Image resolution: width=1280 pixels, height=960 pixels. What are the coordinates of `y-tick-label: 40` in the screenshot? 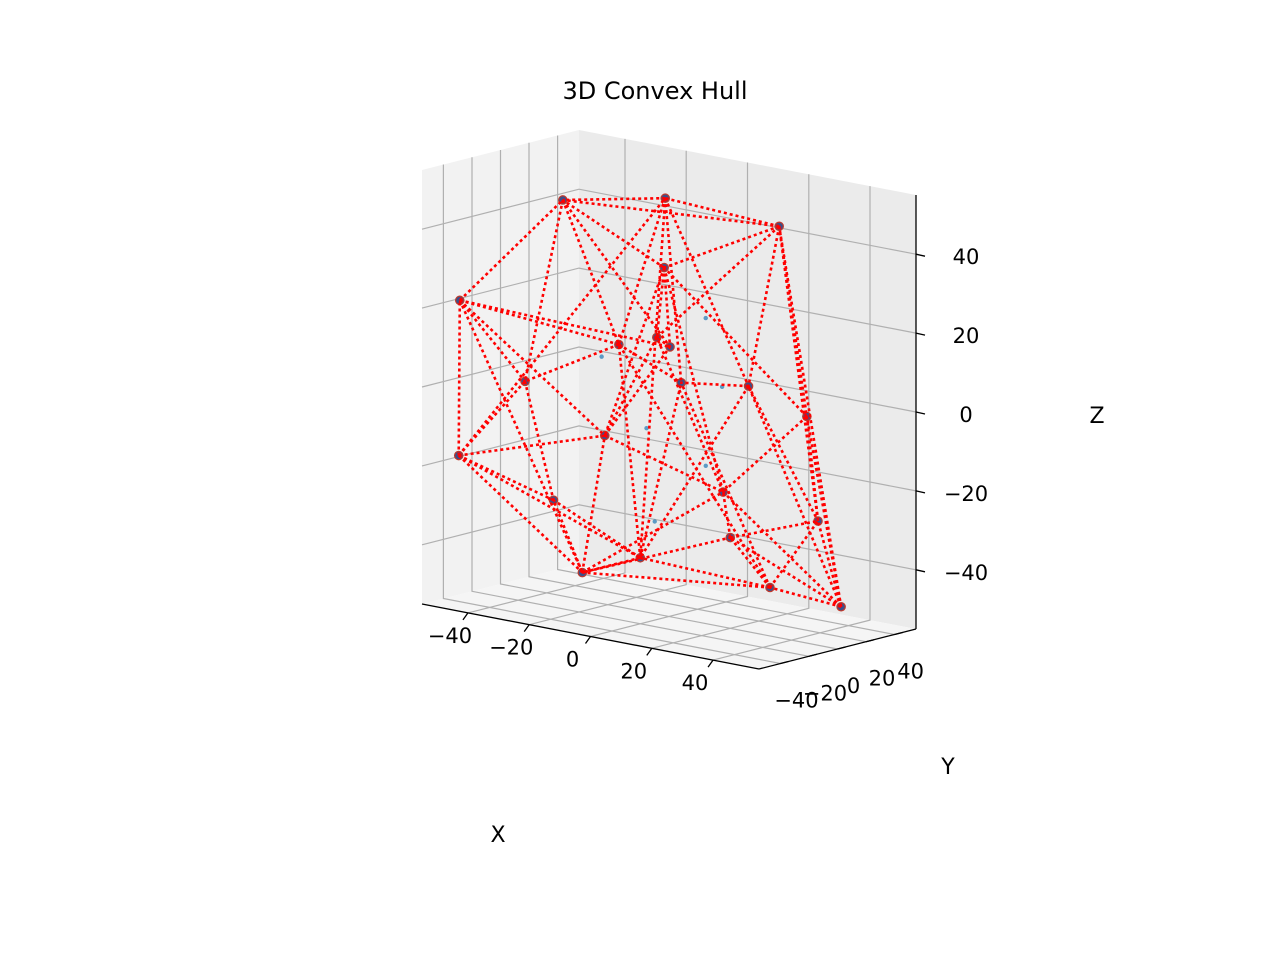 It's located at (910, 671).